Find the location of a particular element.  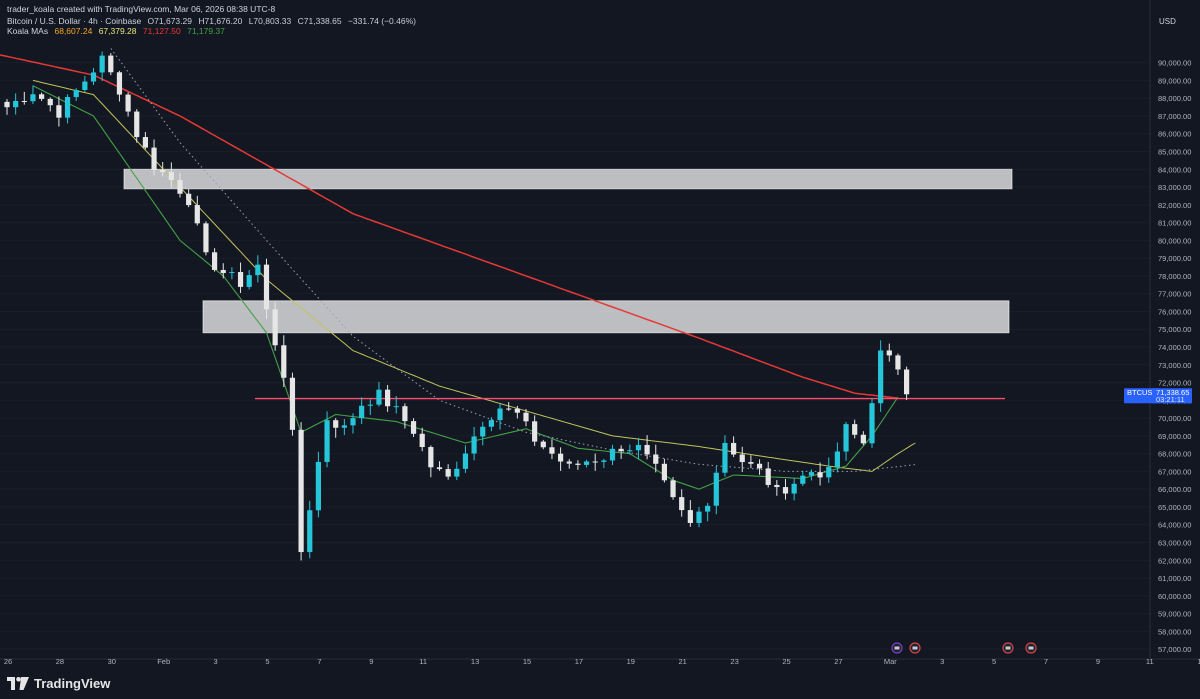

date-tick-label: 17 is located at coordinates (579, 661).